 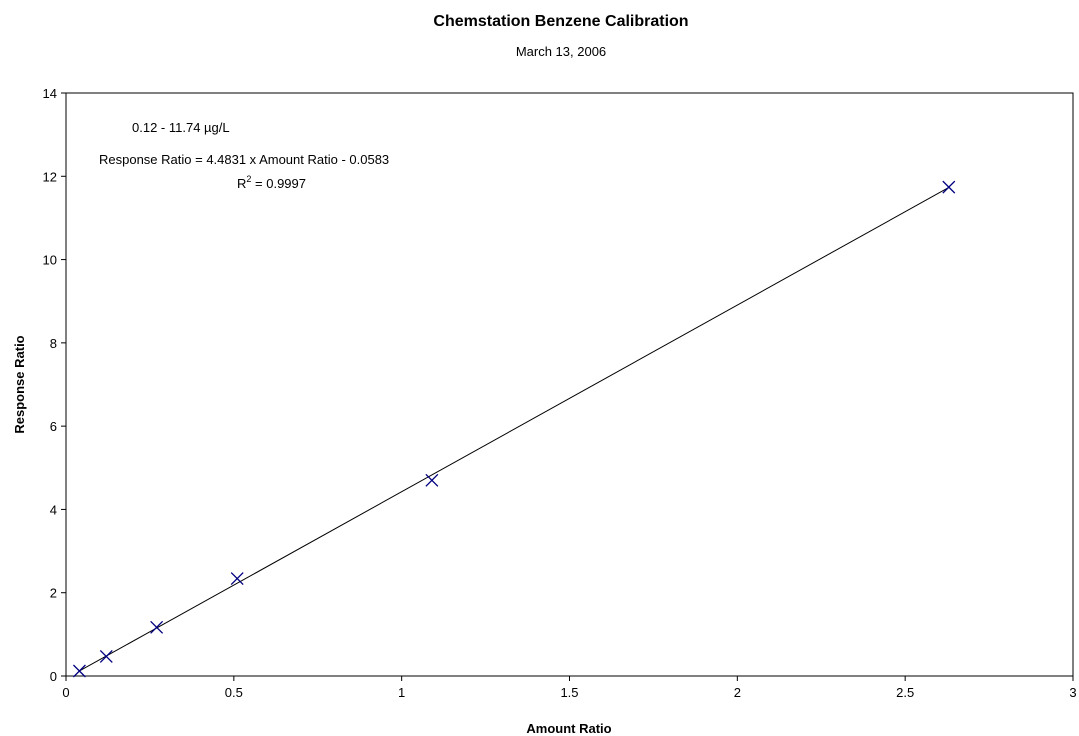 I want to click on y-tick-label: 10, so click(x=50, y=260).